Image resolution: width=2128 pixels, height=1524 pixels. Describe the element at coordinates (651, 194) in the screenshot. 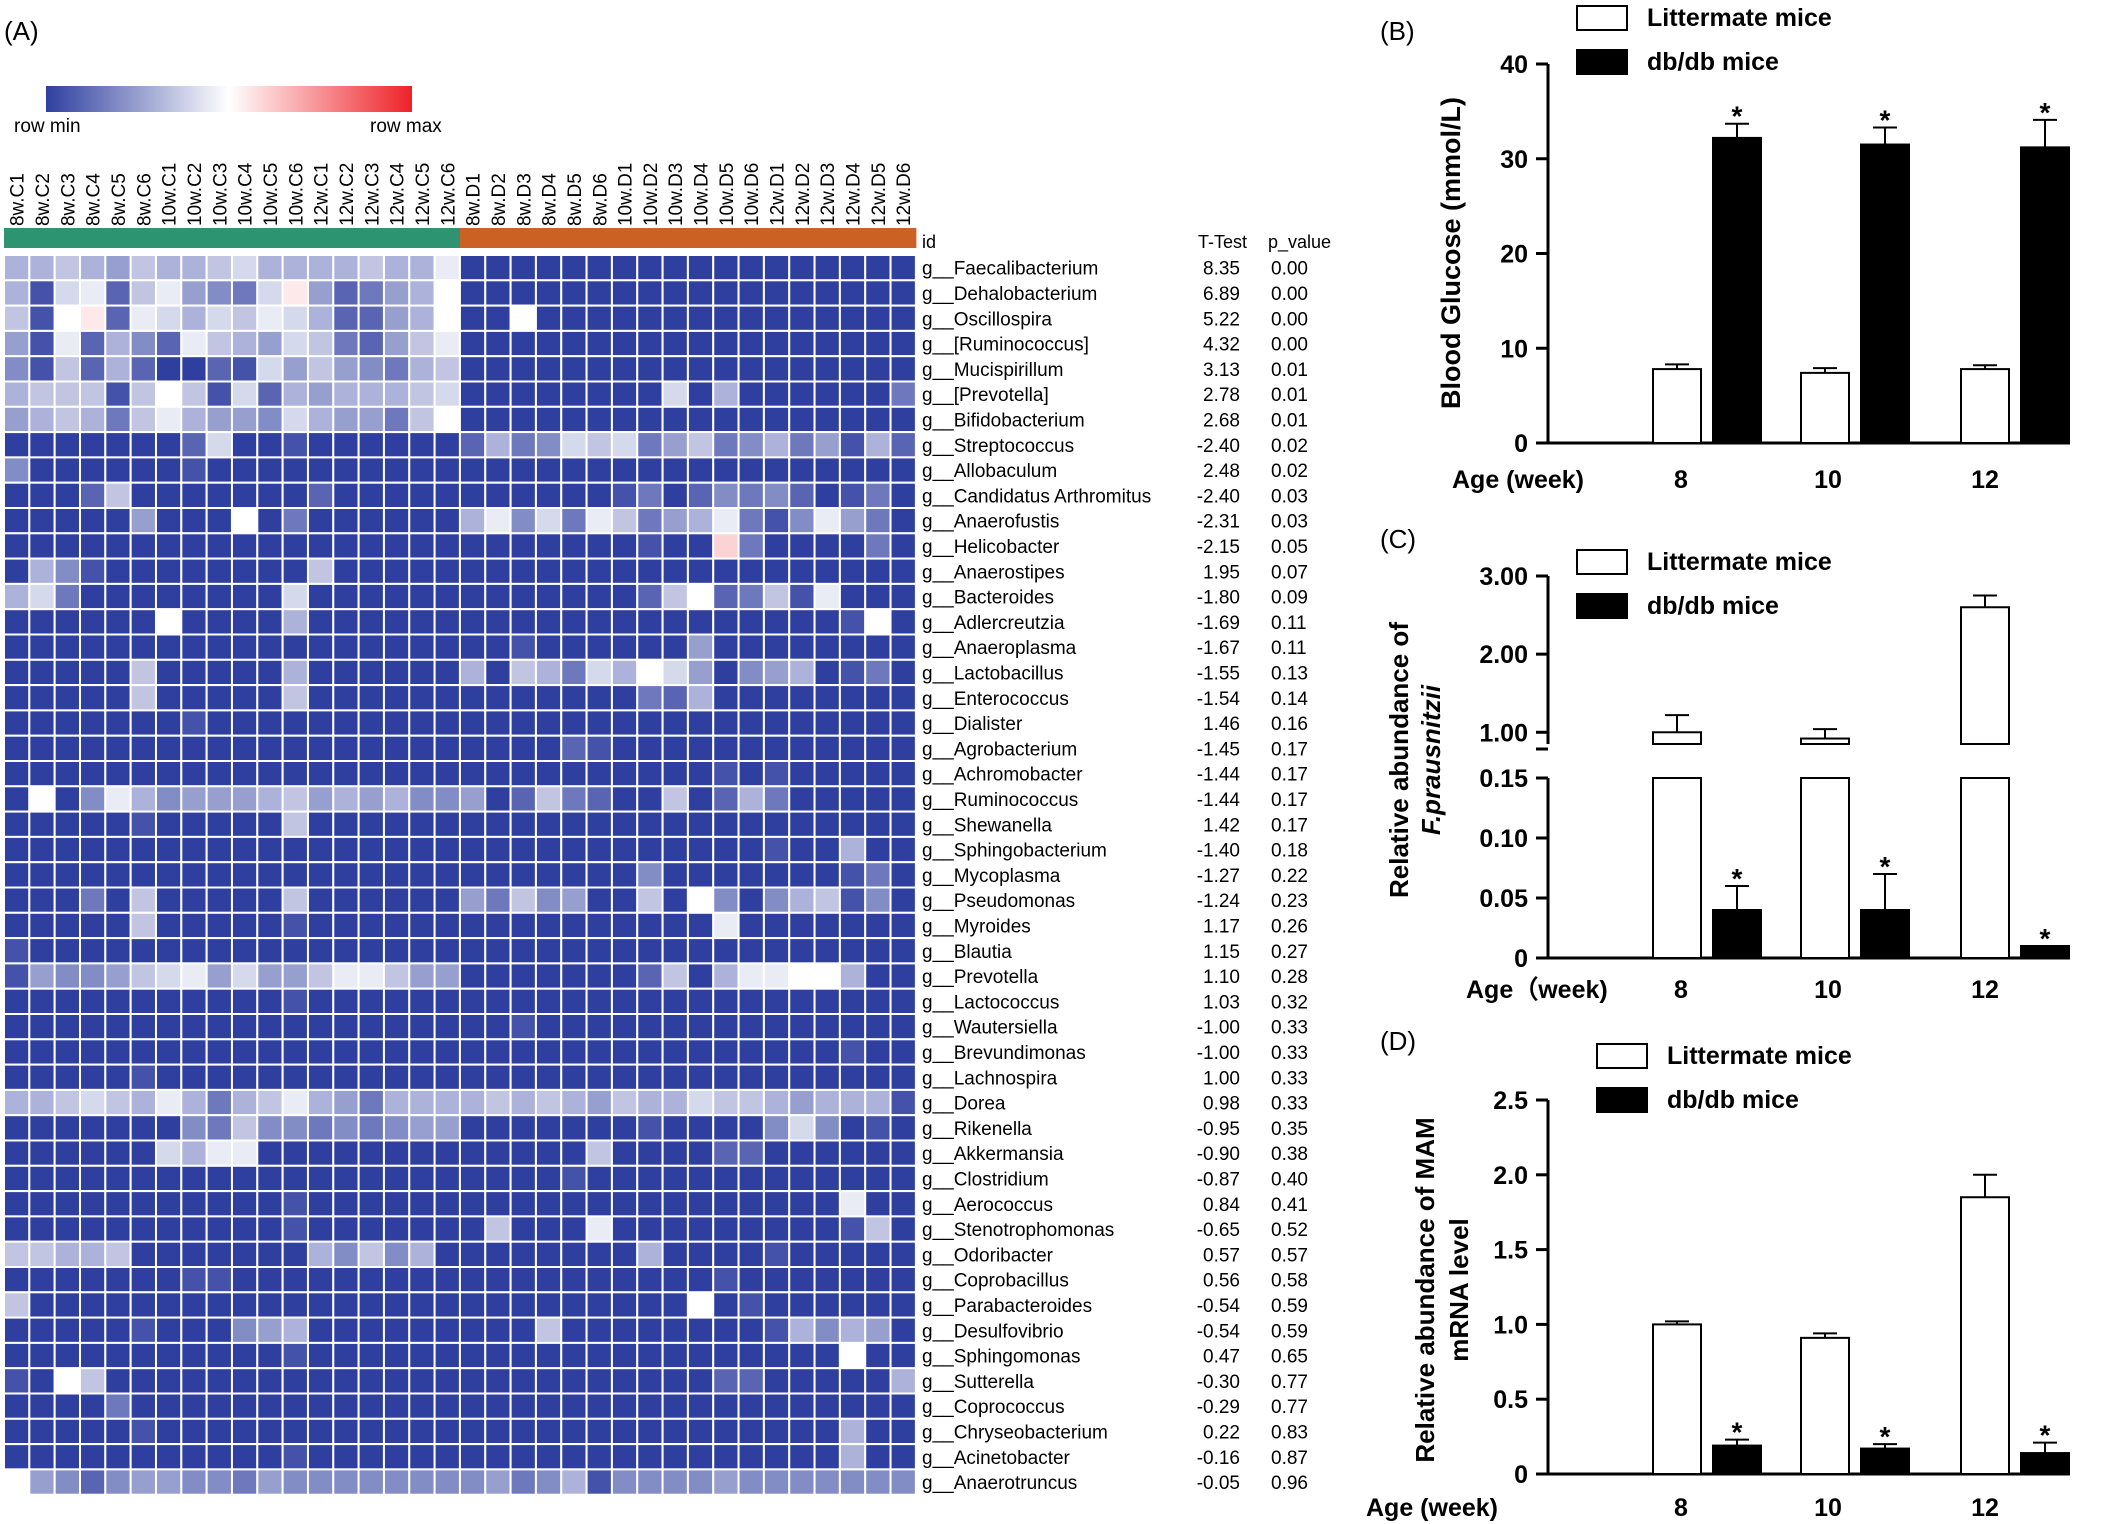

I see `column-label: 10w.D2` at that location.